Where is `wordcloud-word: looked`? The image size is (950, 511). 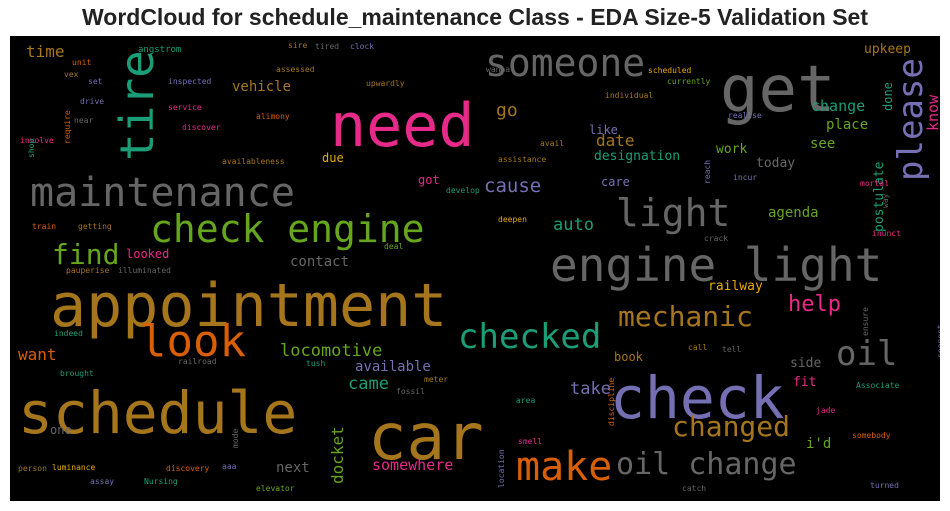 wordcloud-word: looked is located at coordinates (147, 254).